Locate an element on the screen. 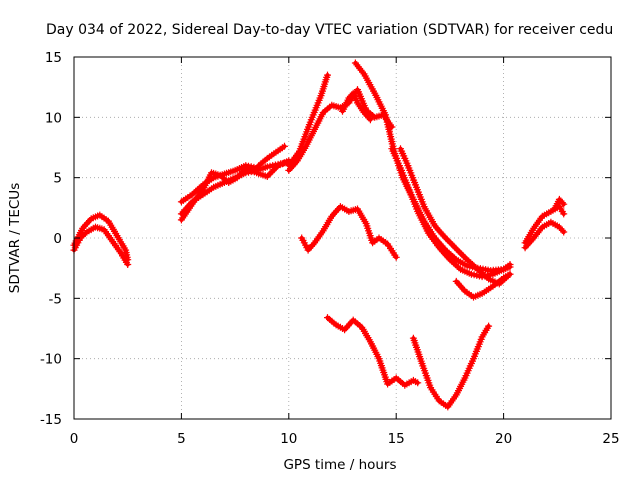 This screenshot has width=640, height=480. y-tick-label: 15 is located at coordinates (53, 58).